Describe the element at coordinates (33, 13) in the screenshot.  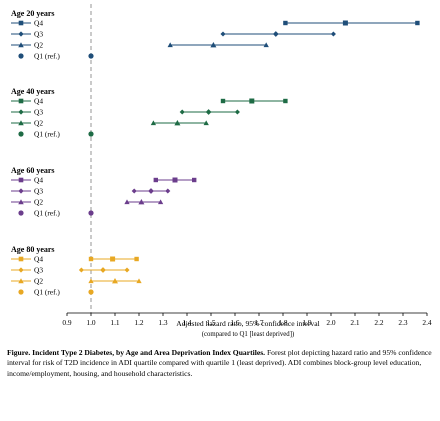
I see `group-label: Age 20 years` at that location.